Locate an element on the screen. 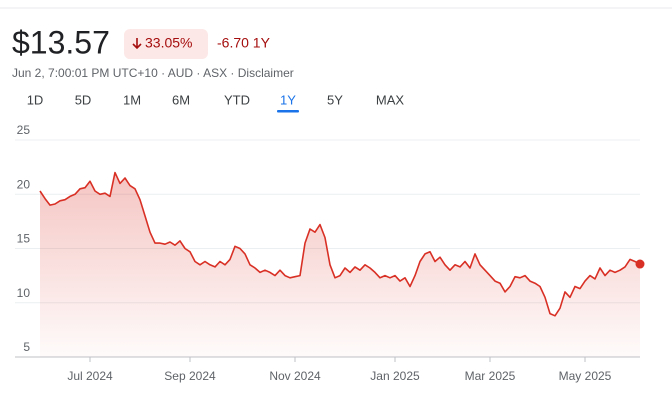  x-tick-label: Nov 2024 is located at coordinates (295, 376).